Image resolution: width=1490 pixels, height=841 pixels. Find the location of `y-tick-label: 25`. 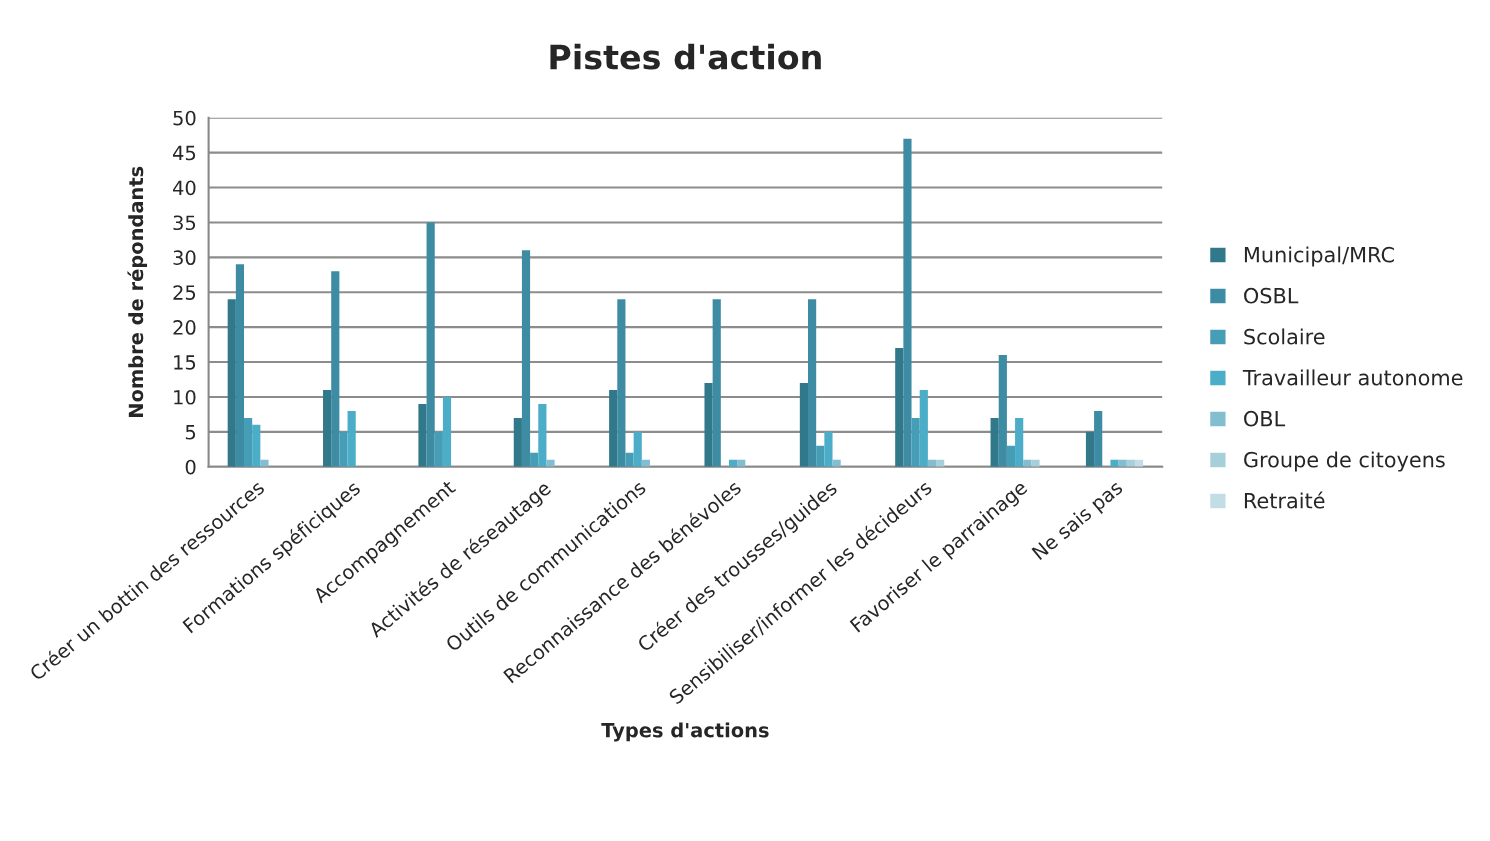

y-tick-label: 25 is located at coordinates (184, 292).